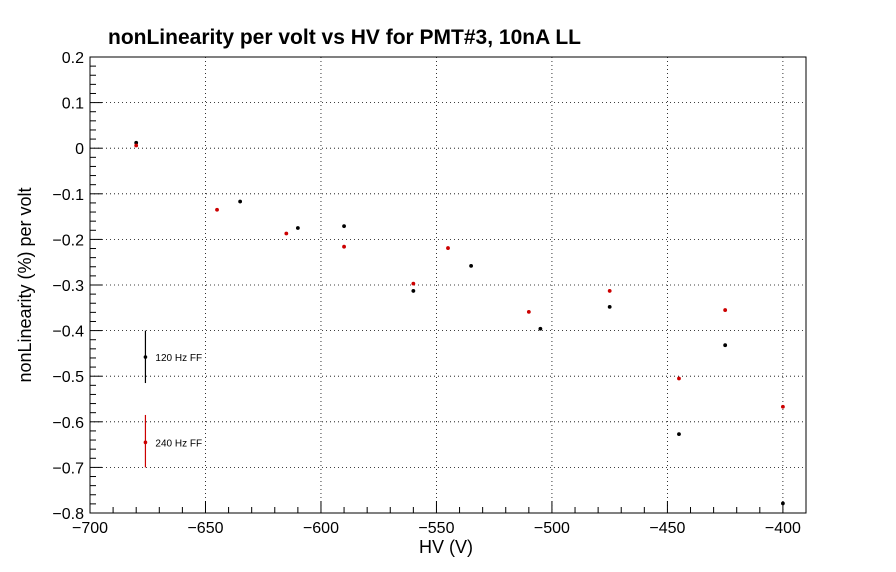  I want to click on x-tick-label: −450, so click(667, 528).